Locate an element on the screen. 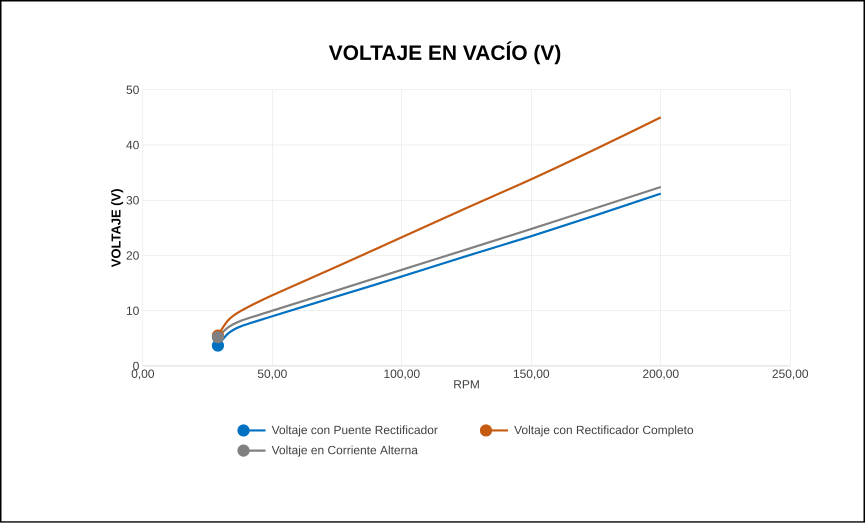  x-tick-label: 100,00 is located at coordinates (402, 375).